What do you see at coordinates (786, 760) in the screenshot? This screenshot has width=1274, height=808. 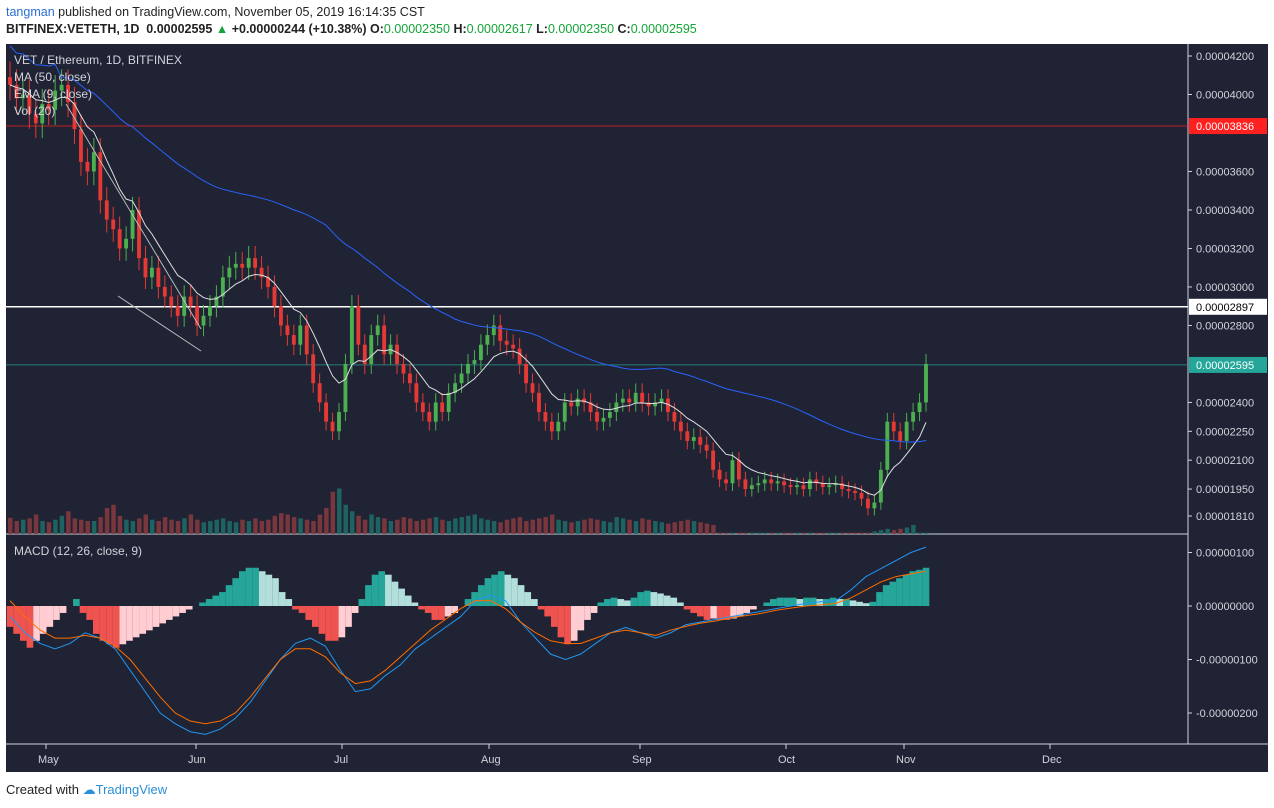 I see `time-tick-label: Oct` at bounding box center [786, 760].